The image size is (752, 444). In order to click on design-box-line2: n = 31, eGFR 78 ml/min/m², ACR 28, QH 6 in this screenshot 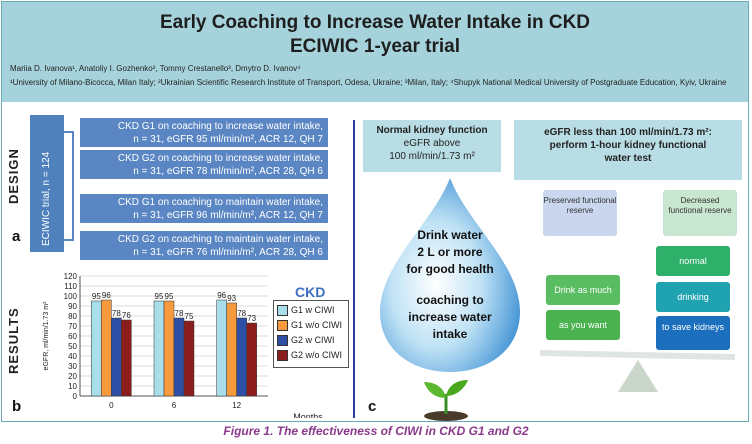, I will do `click(228, 171)`.